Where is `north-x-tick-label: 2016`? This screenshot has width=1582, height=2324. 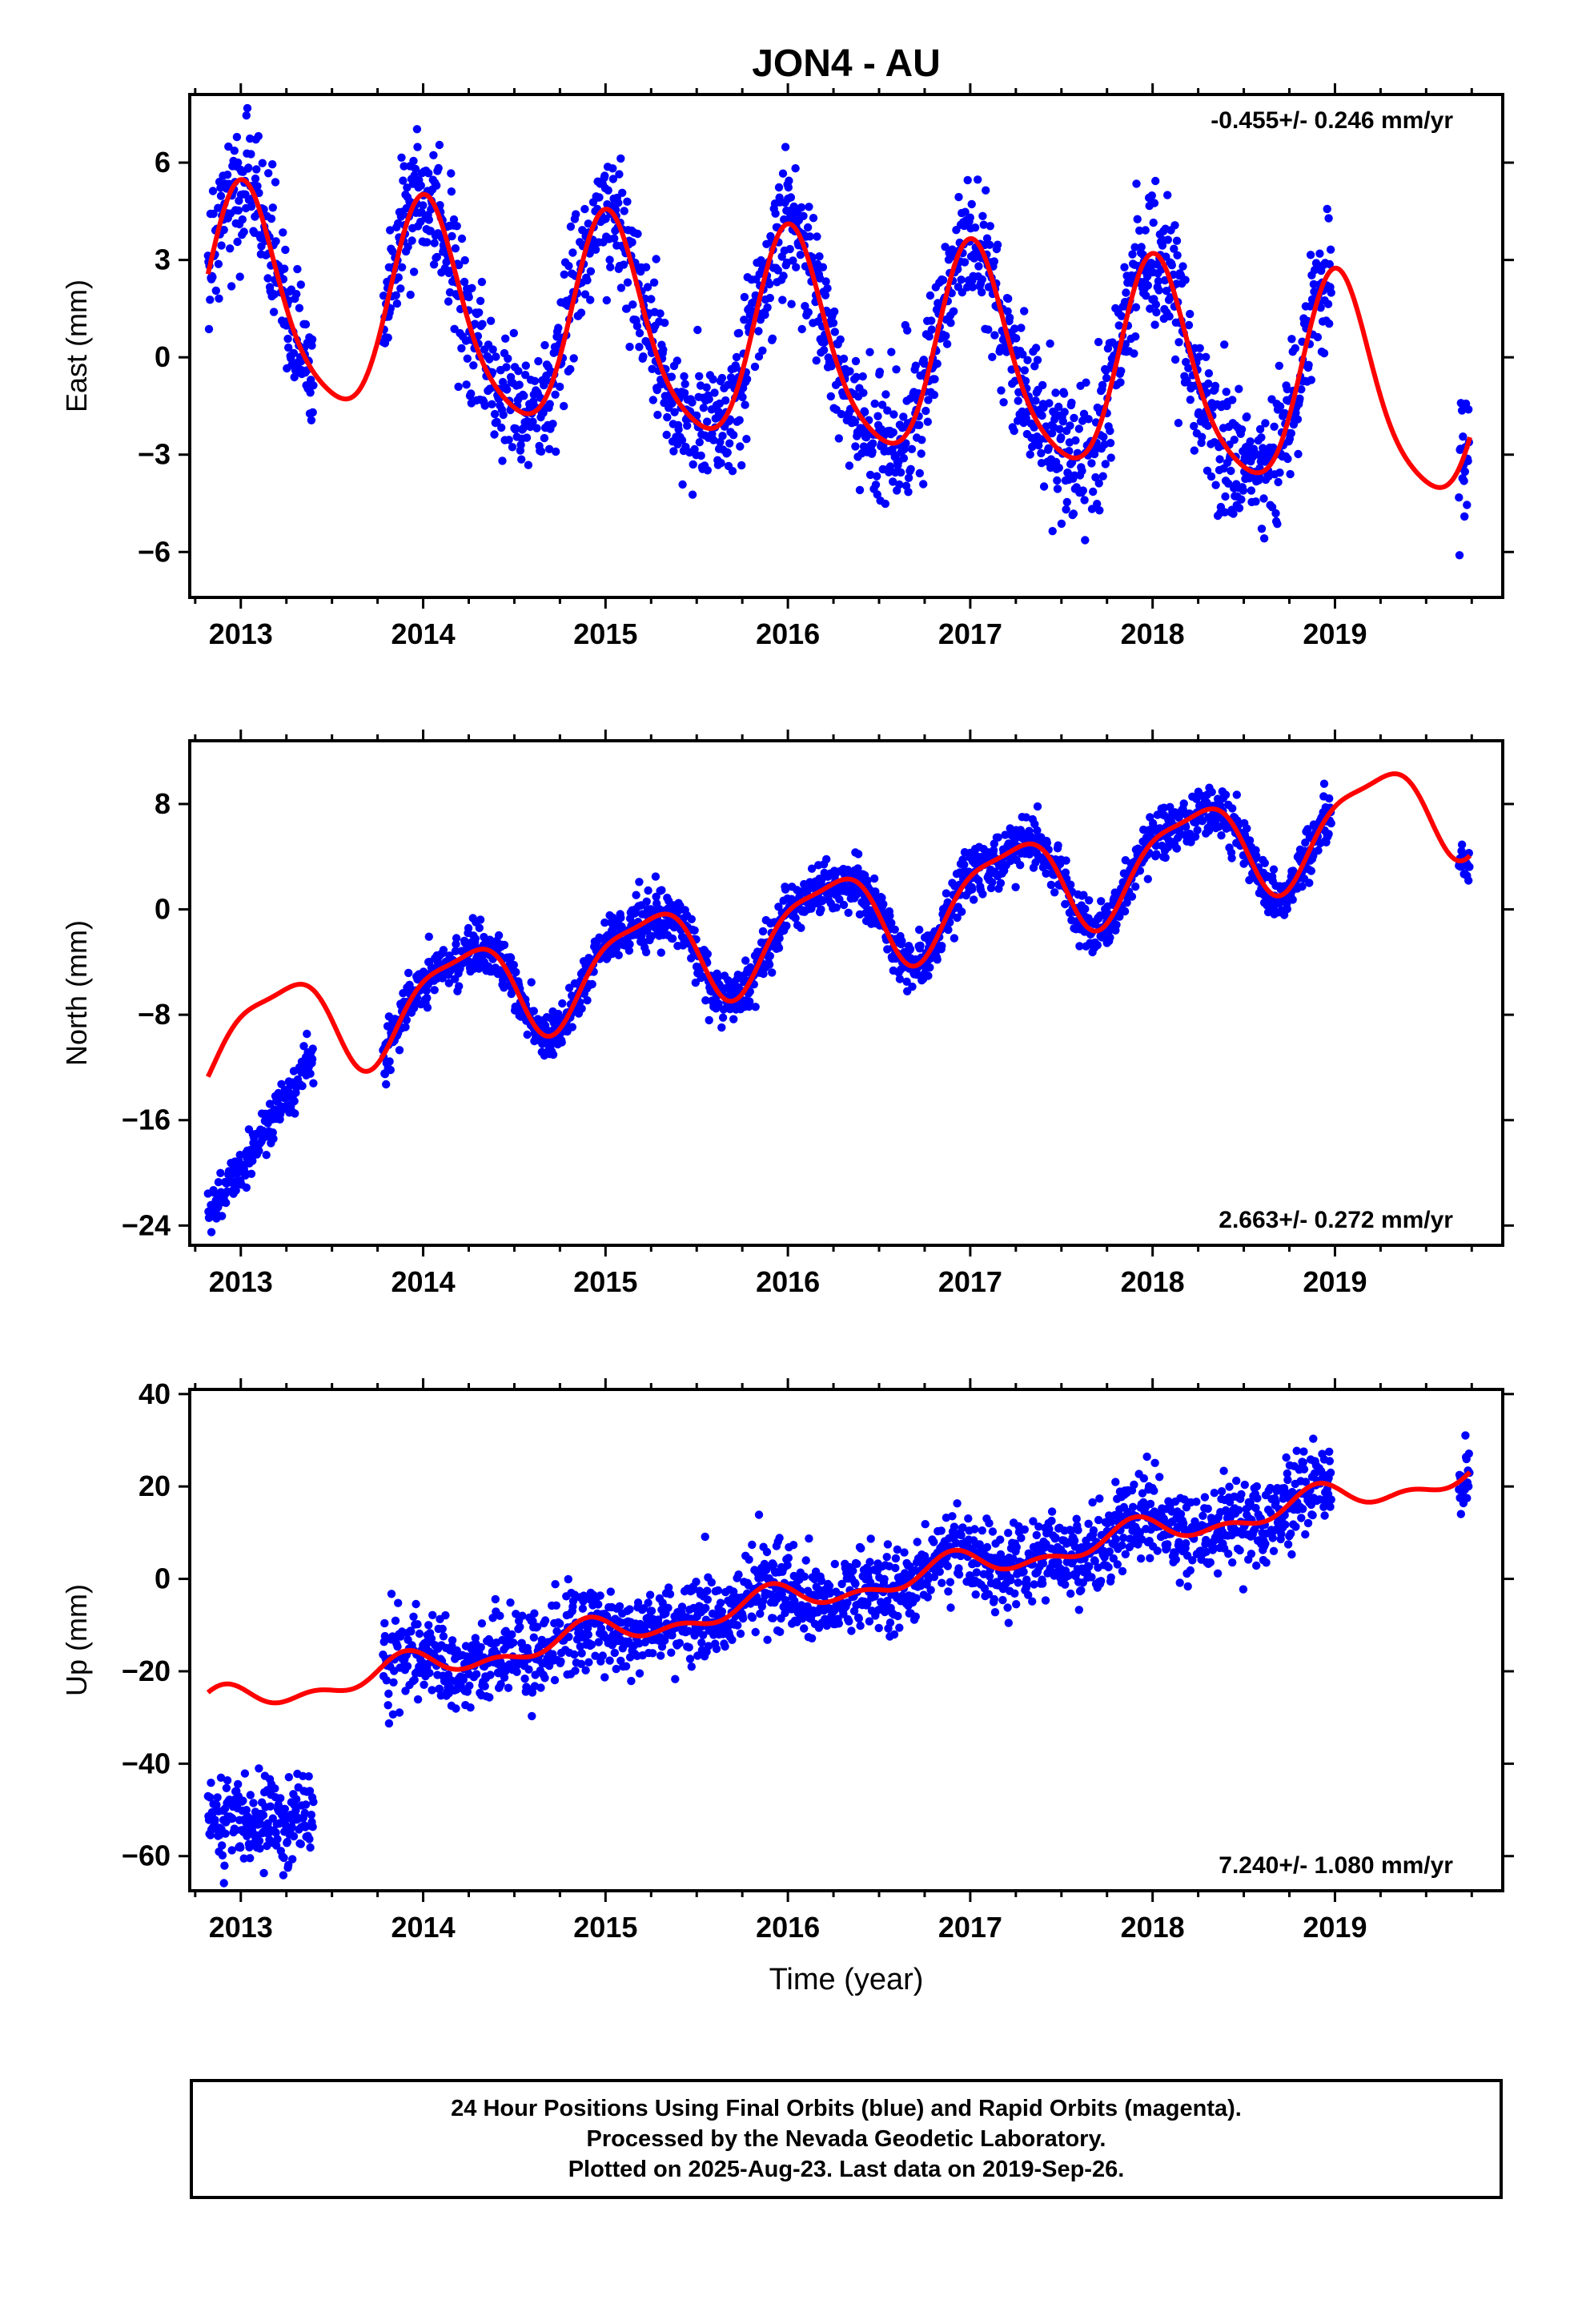
north-x-tick-label: 2016 is located at coordinates (788, 1281).